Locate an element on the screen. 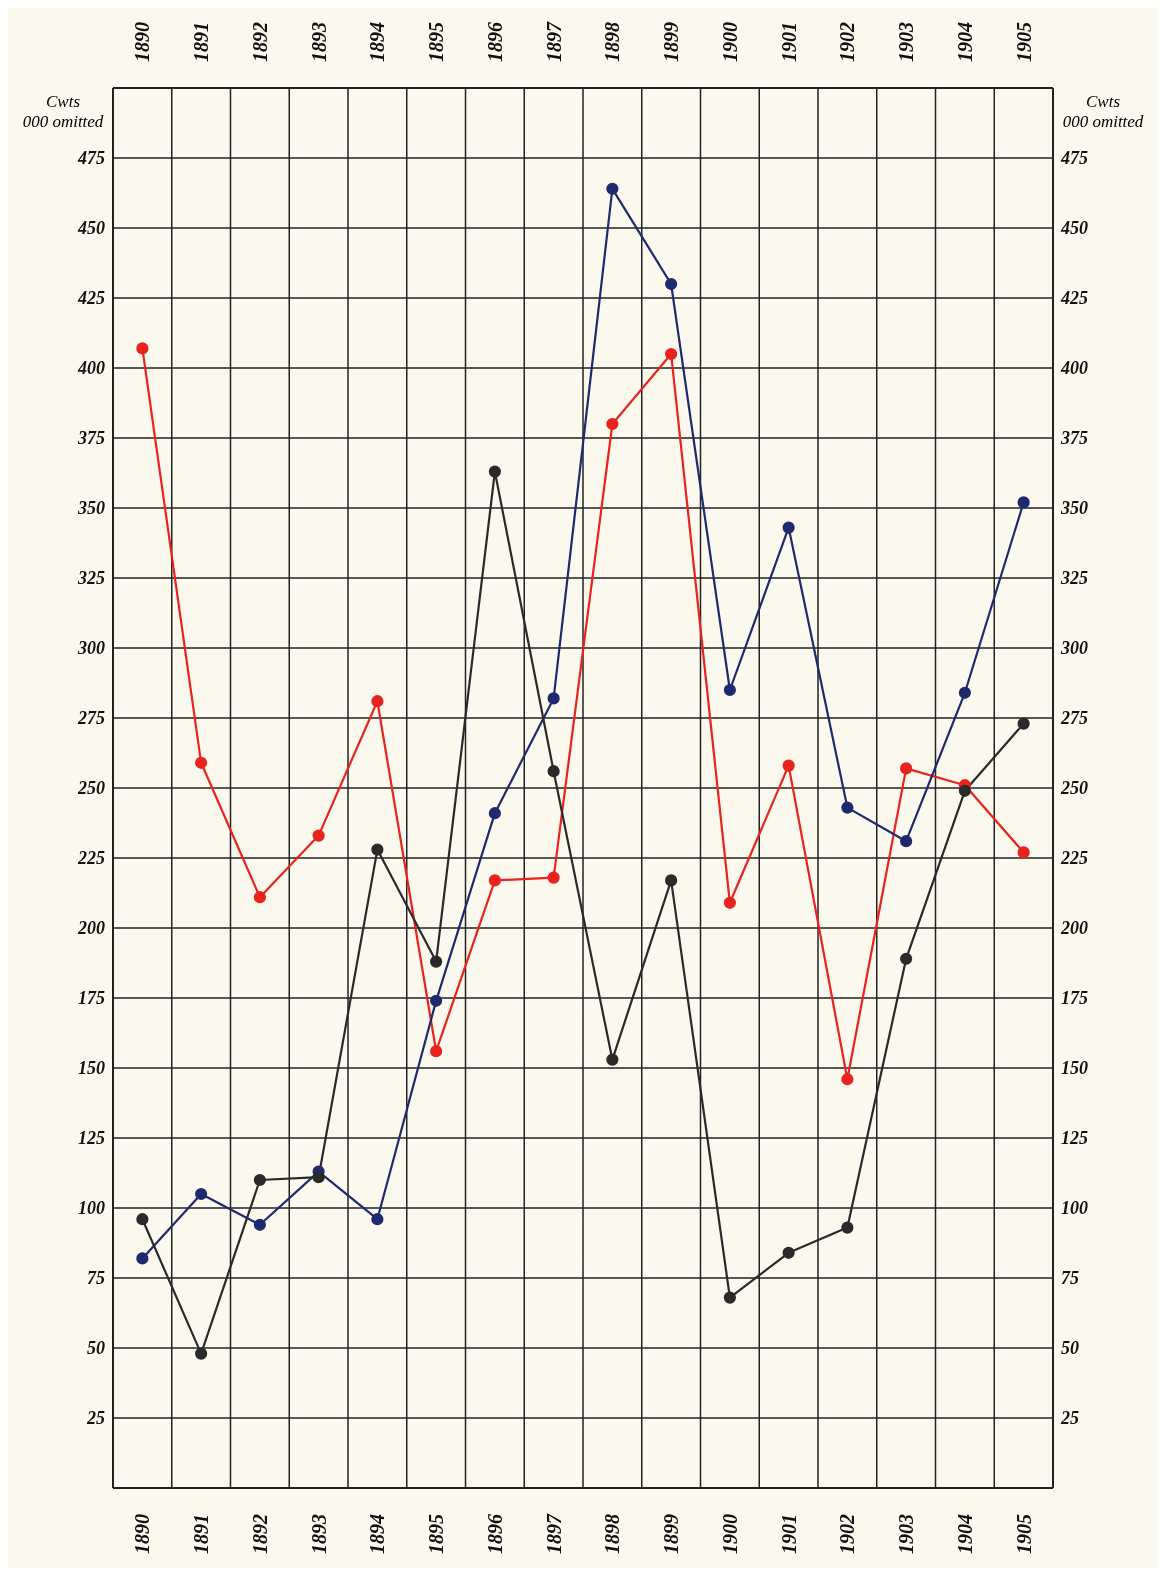 The width and height of the screenshot is (1175, 1585). x-tick-label: 1901 is located at coordinates (788, 1534).